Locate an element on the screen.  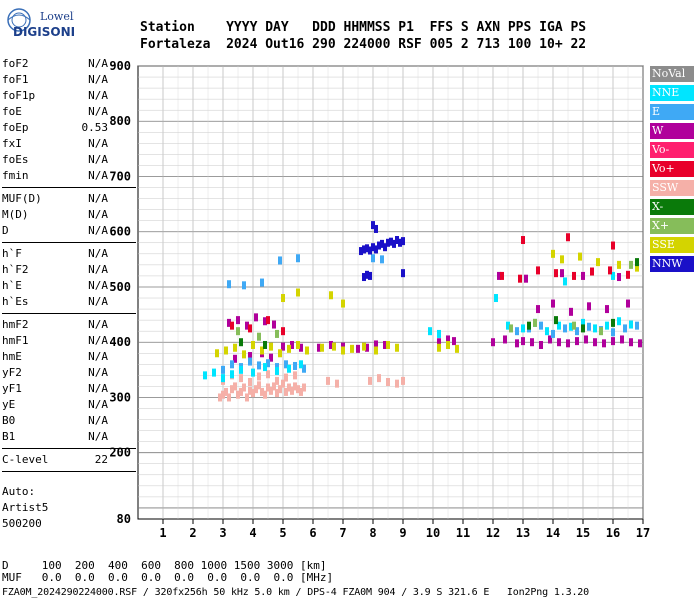
param-key: h`E is located at coordinates (12, 285).